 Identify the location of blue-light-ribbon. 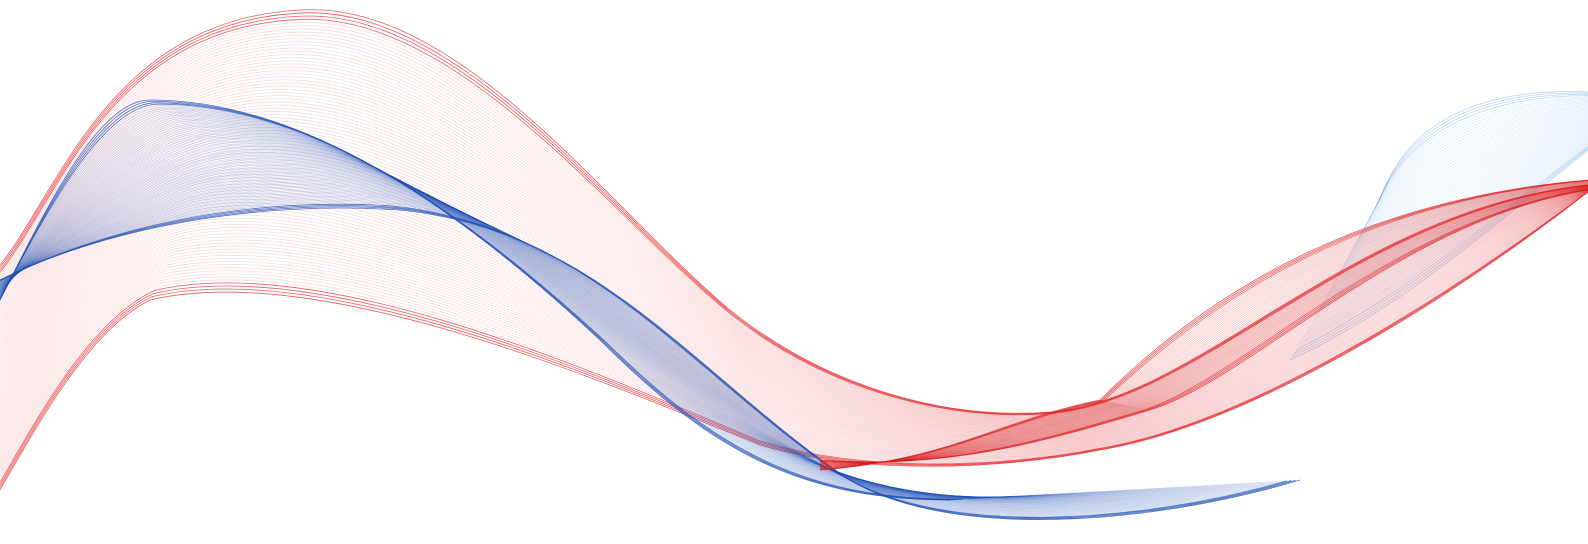
(1438, 226).